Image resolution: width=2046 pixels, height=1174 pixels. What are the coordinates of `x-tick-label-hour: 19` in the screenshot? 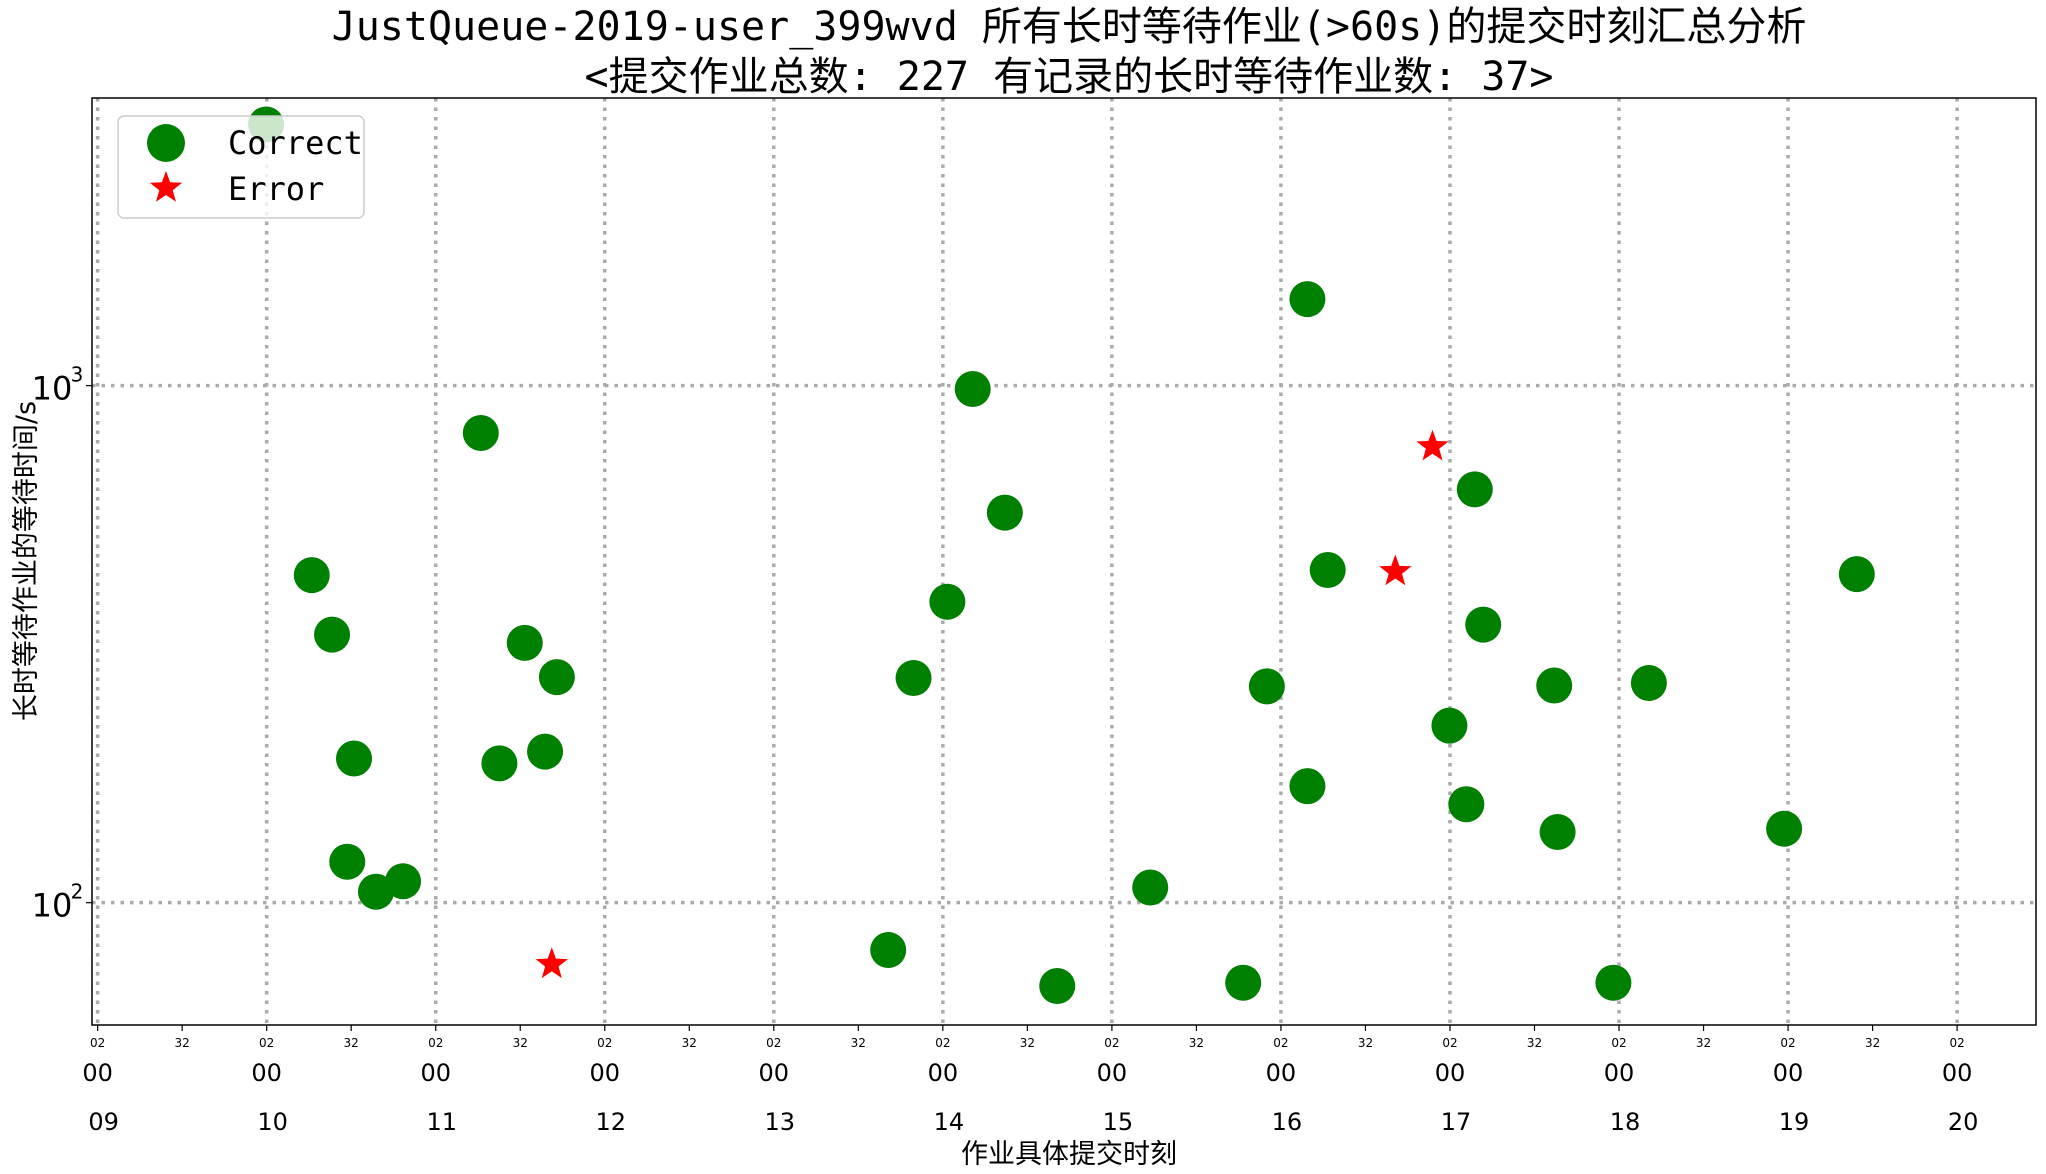 It's located at (1794, 1122).